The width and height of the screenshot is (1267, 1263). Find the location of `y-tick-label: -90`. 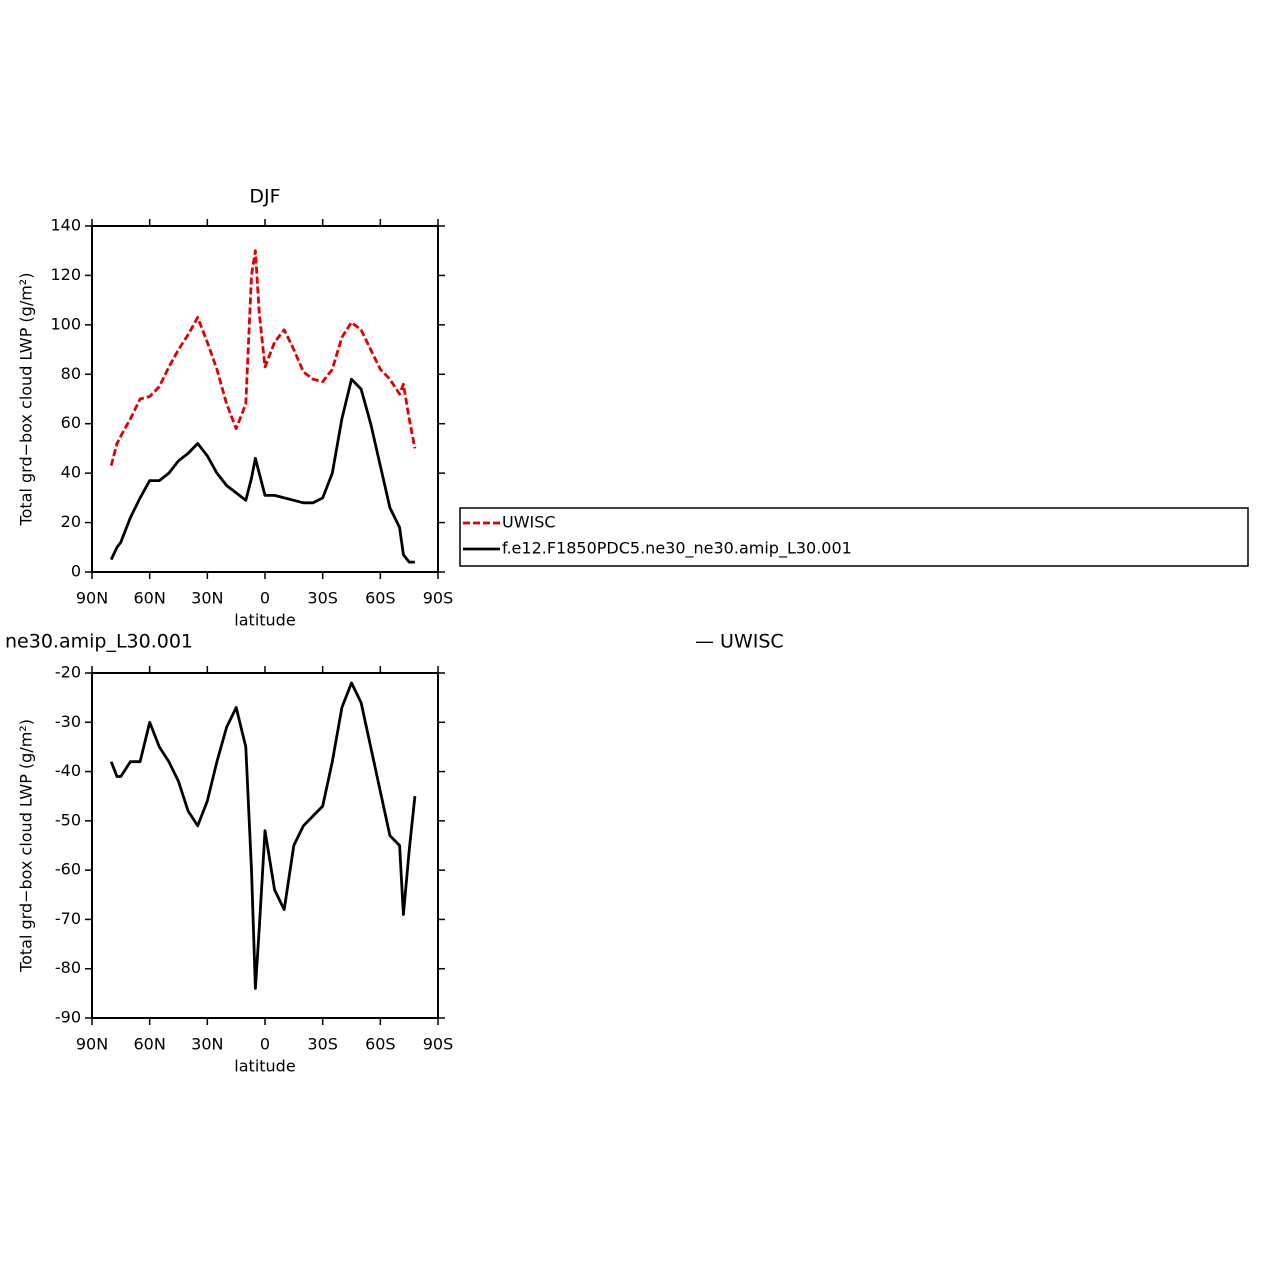

y-tick-label: -90 is located at coordinates (68, 1017).